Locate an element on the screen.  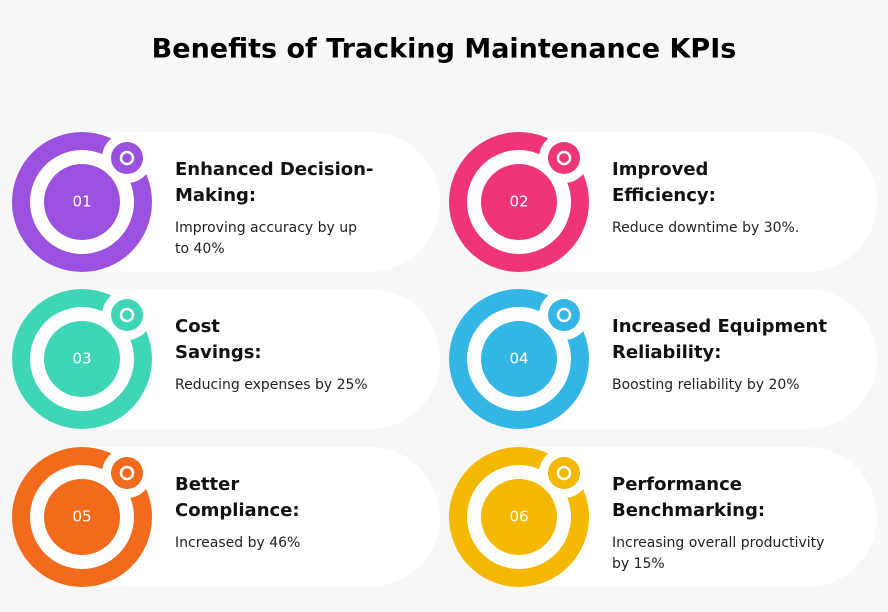
item-title: Benchmarking: is located at coordinates (688, 510).